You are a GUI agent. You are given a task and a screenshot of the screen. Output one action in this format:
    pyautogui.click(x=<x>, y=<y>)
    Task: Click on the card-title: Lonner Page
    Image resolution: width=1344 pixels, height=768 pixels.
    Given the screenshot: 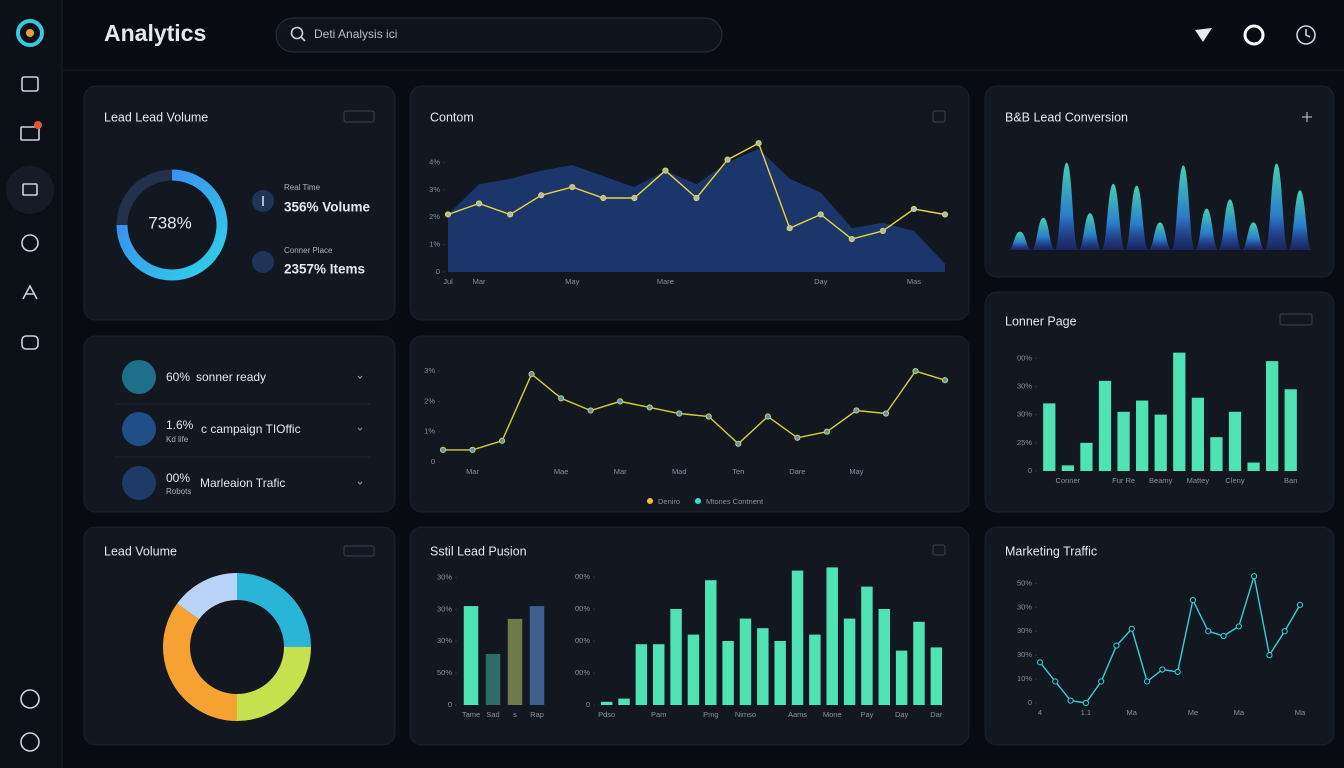 What is the action you would take?
    pyautogui.click(x=1041, y=321)
    